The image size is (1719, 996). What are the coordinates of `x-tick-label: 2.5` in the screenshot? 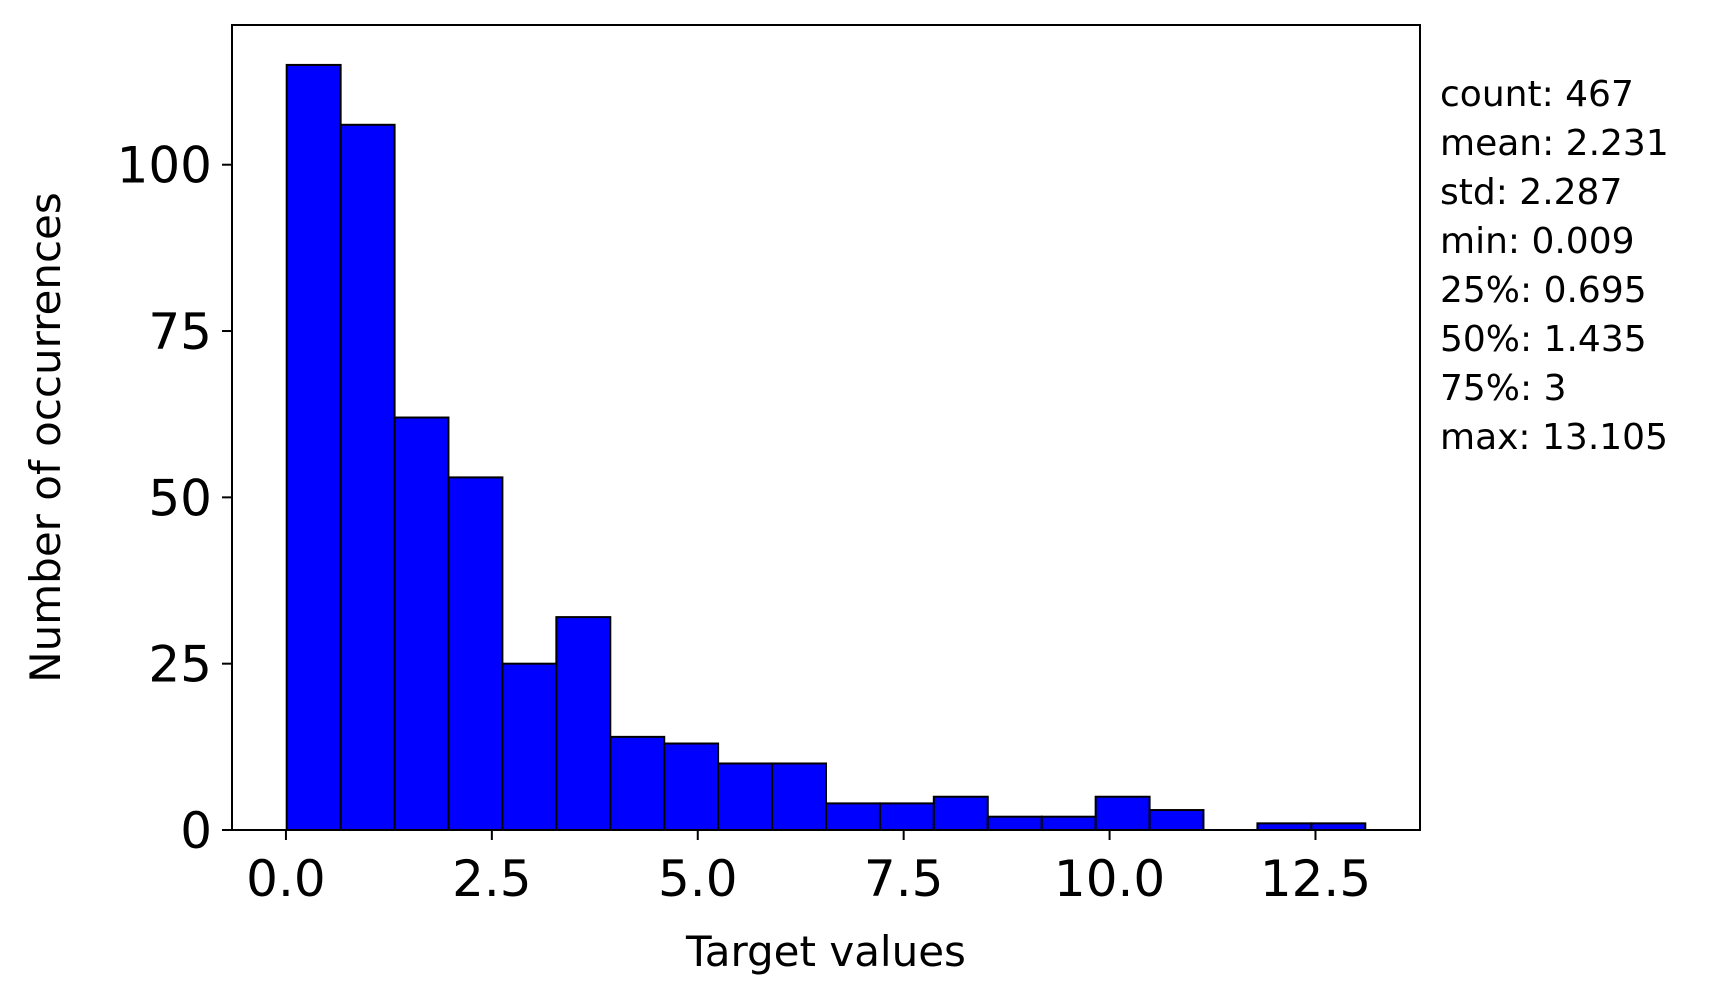 It's located at (492, 879).